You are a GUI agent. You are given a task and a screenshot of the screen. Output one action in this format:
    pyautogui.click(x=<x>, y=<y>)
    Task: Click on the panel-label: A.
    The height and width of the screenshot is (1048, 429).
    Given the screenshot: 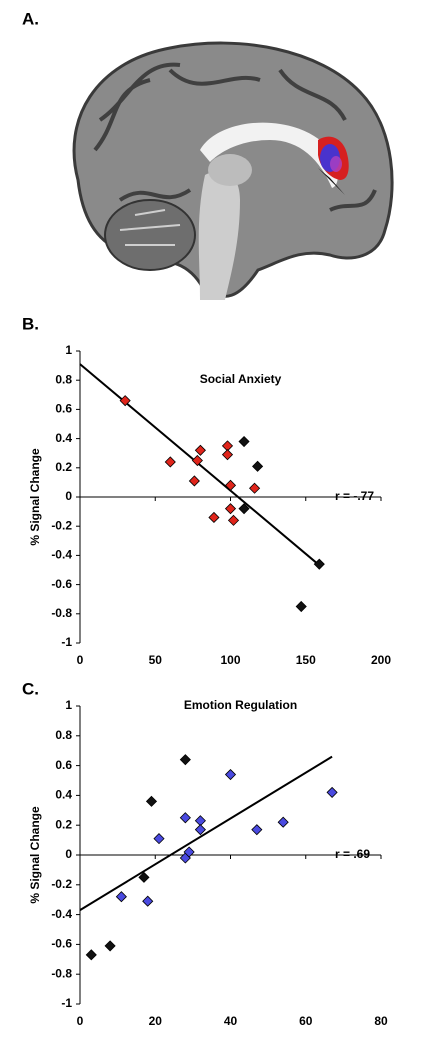 What is the action you would take?
    pyautogui.click(x=30, y=18)
    